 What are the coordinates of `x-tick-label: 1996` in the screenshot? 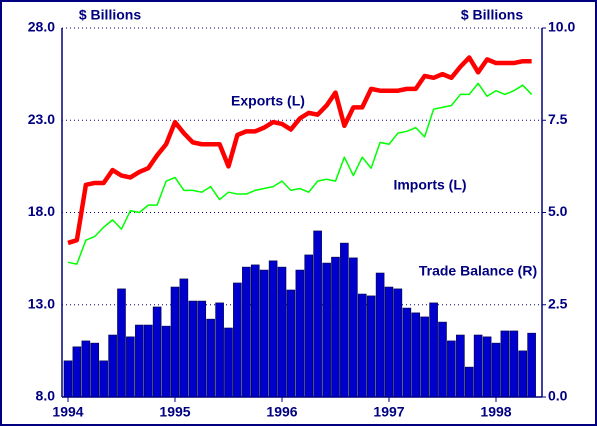 It's located at (281, 412).